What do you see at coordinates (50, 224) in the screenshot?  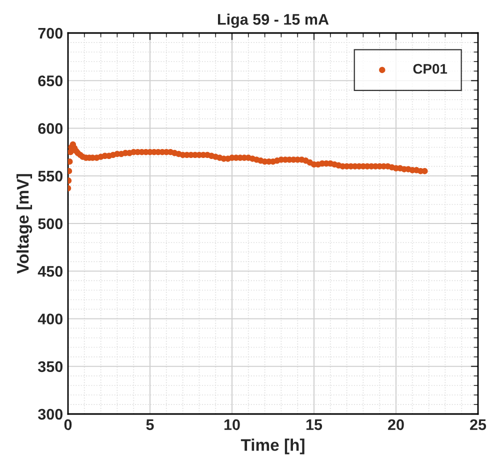 I see `y-tick-label: 500` at bounding box center [50, 224].